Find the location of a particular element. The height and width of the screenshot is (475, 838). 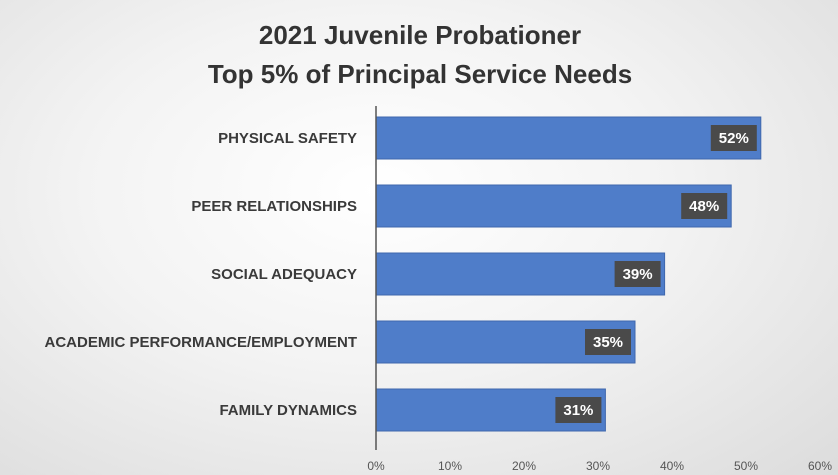

x-tick-label: 50% is located at coordinates (746, 466).